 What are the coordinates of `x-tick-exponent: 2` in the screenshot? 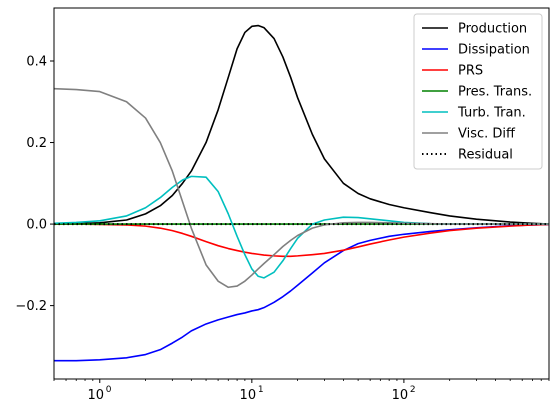 It's located at (413, 390).